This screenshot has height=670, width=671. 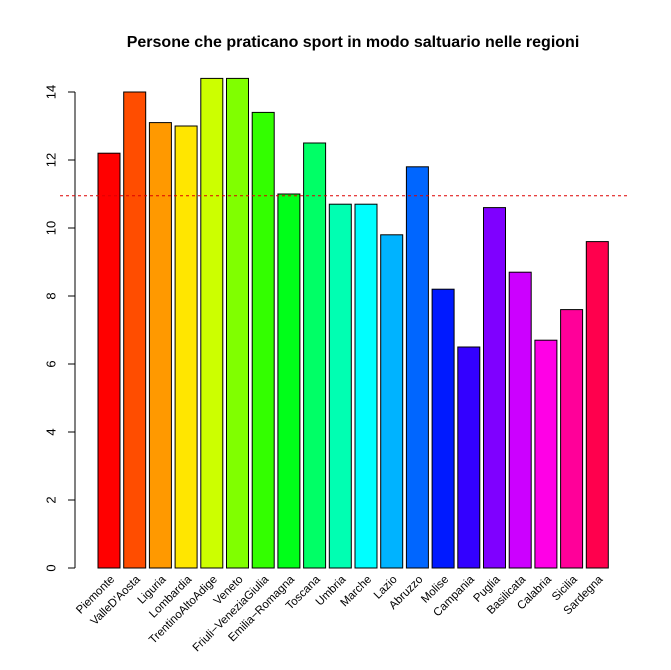 I want to click on y-tick-label: 6, so click(x=51, y=363).